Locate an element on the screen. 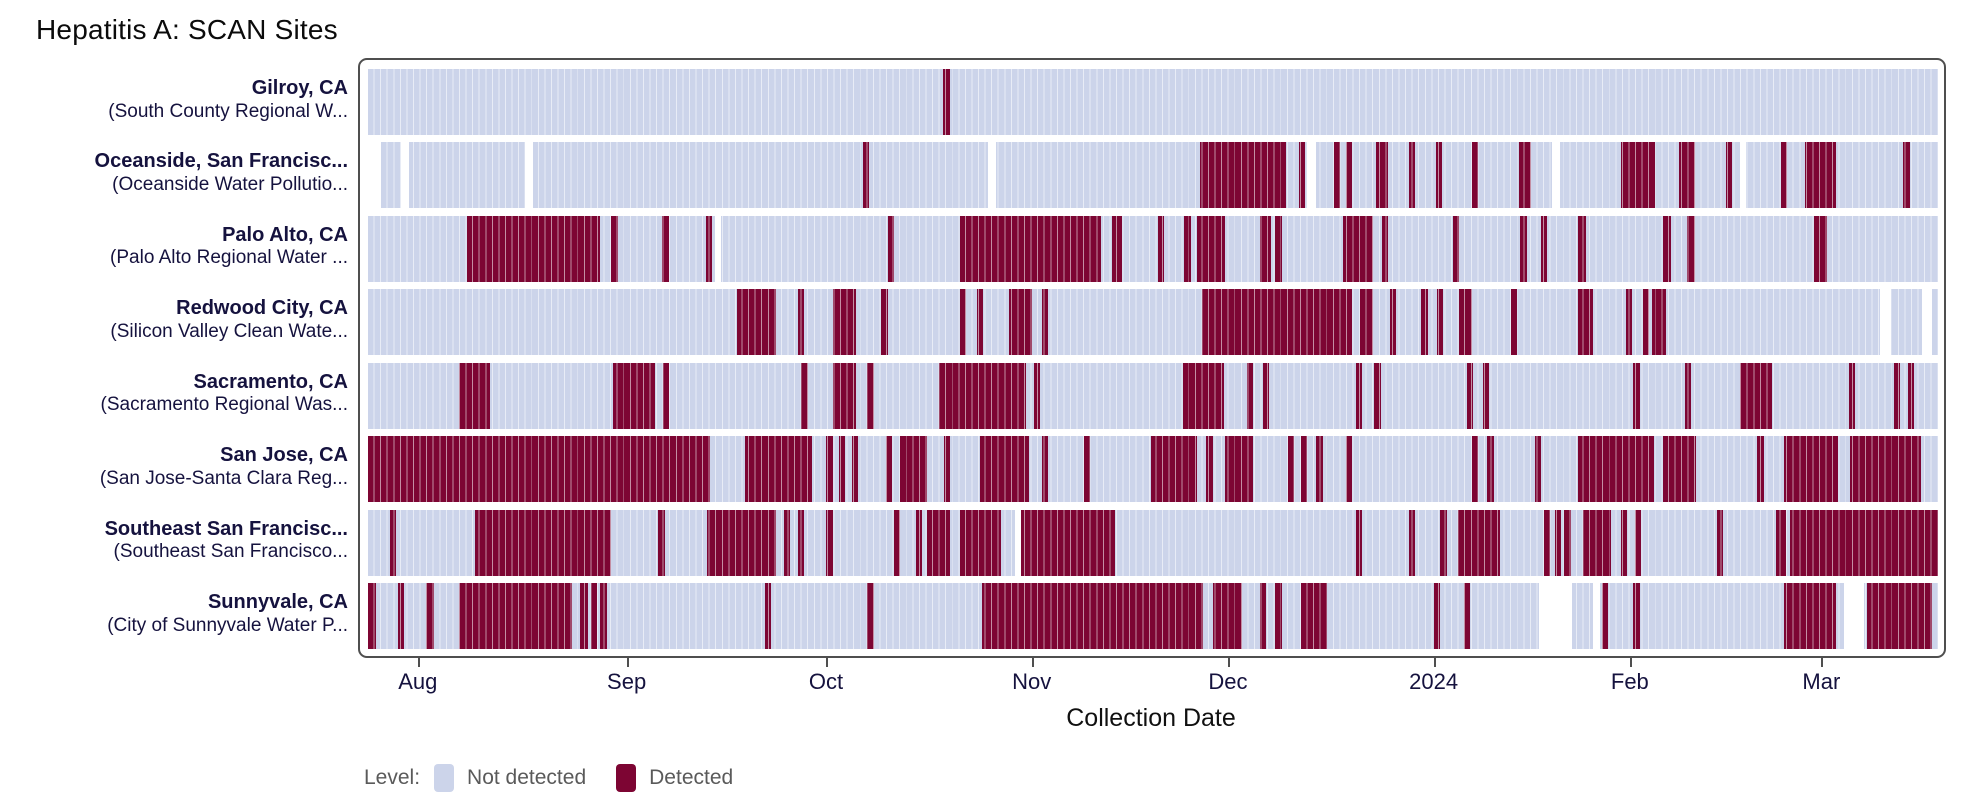 The image size is (1984, 810). x-axis-title: Collection Date is located at coordinates (1151, 718).